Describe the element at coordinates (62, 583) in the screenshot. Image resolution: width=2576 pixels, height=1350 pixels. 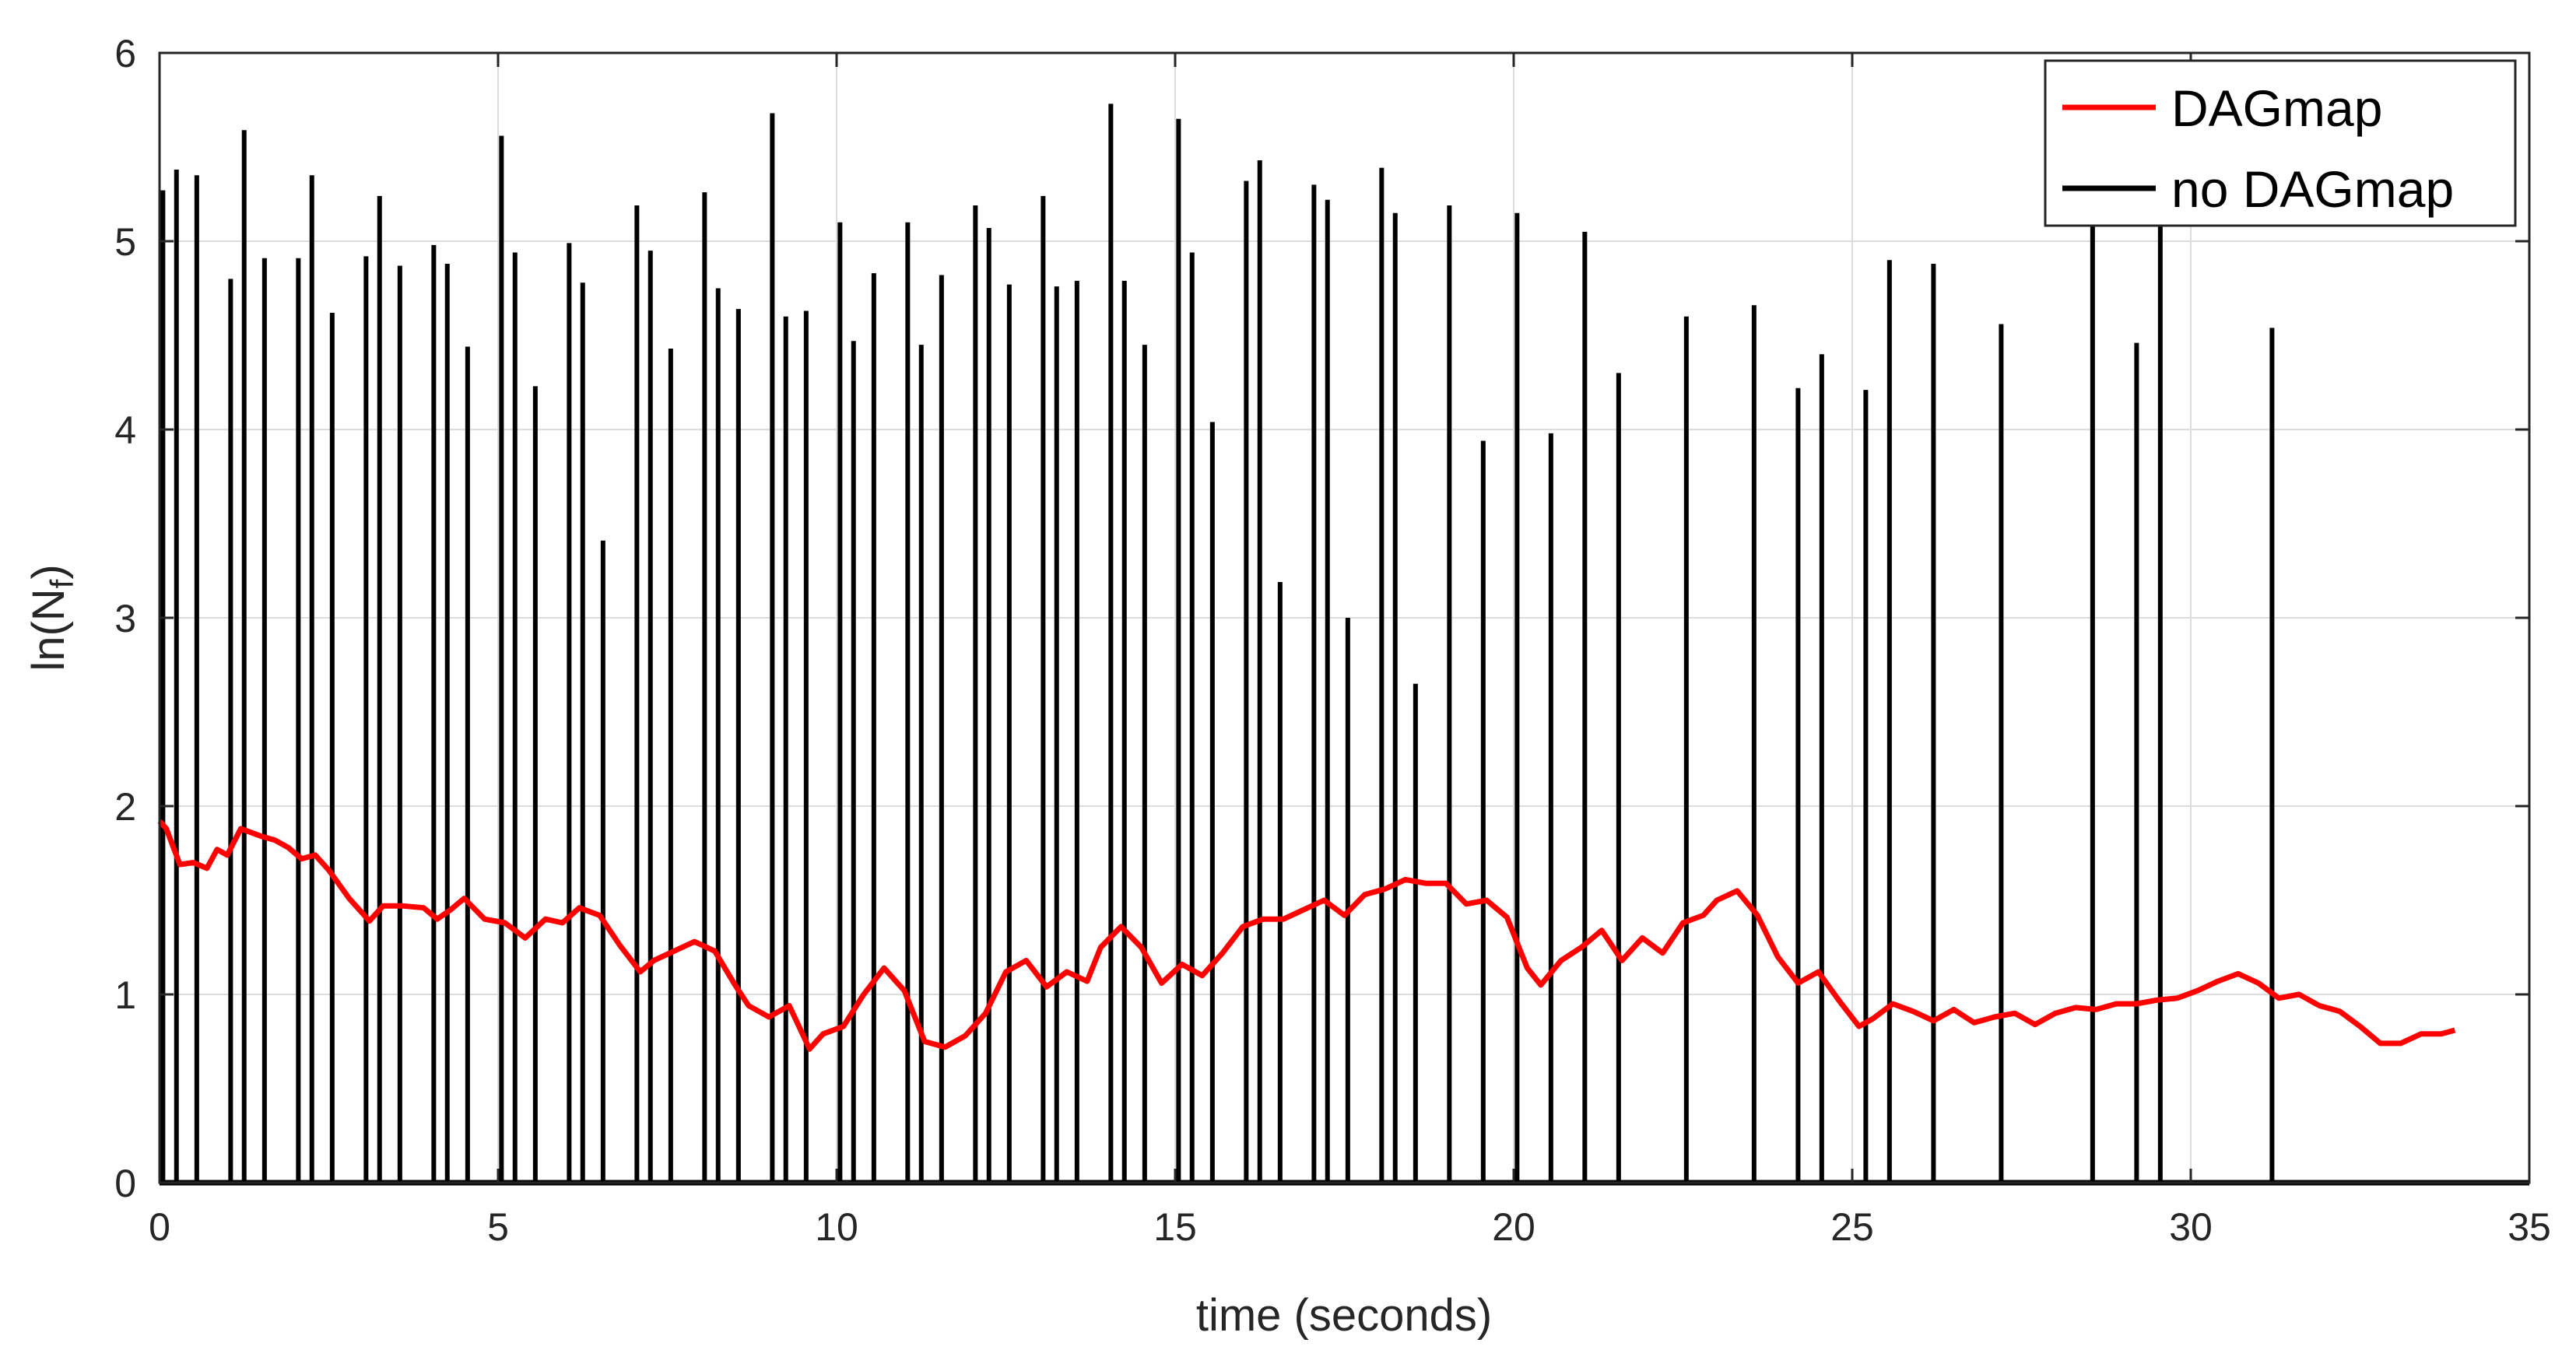
I see `y-axis-label-subscript: f` at that location.